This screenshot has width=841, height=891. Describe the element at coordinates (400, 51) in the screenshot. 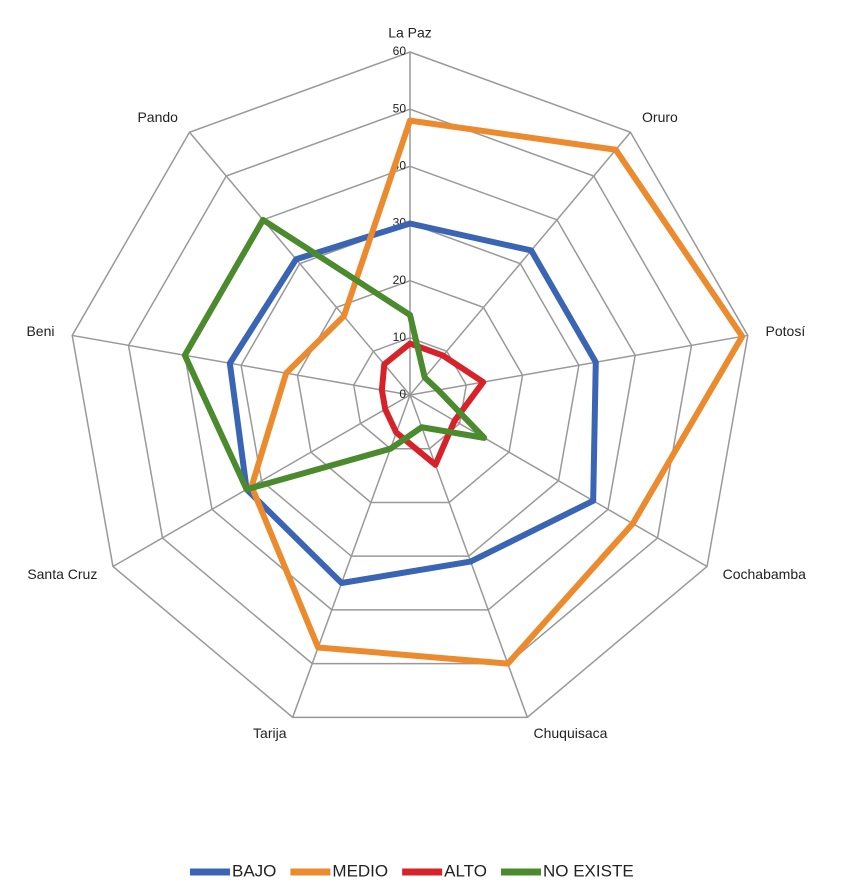

I see `tick-label: 60` at that location.